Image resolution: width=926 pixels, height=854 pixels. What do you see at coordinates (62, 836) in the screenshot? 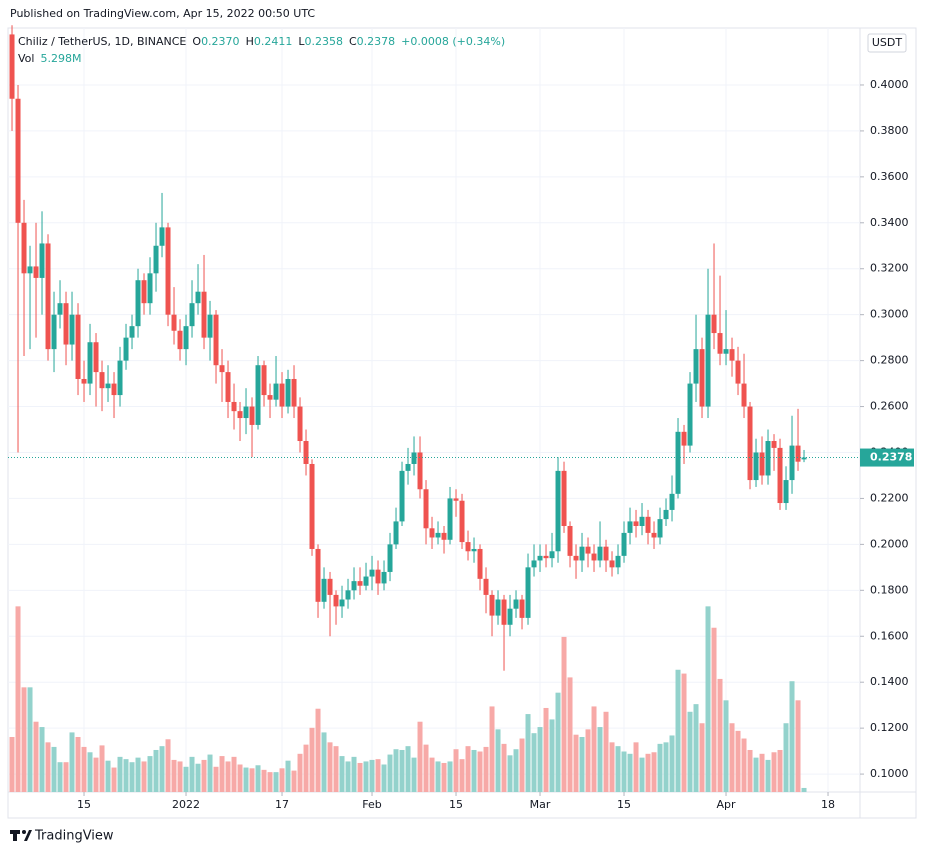
I see `logo: TradingView` at bounding box center [62, 836].